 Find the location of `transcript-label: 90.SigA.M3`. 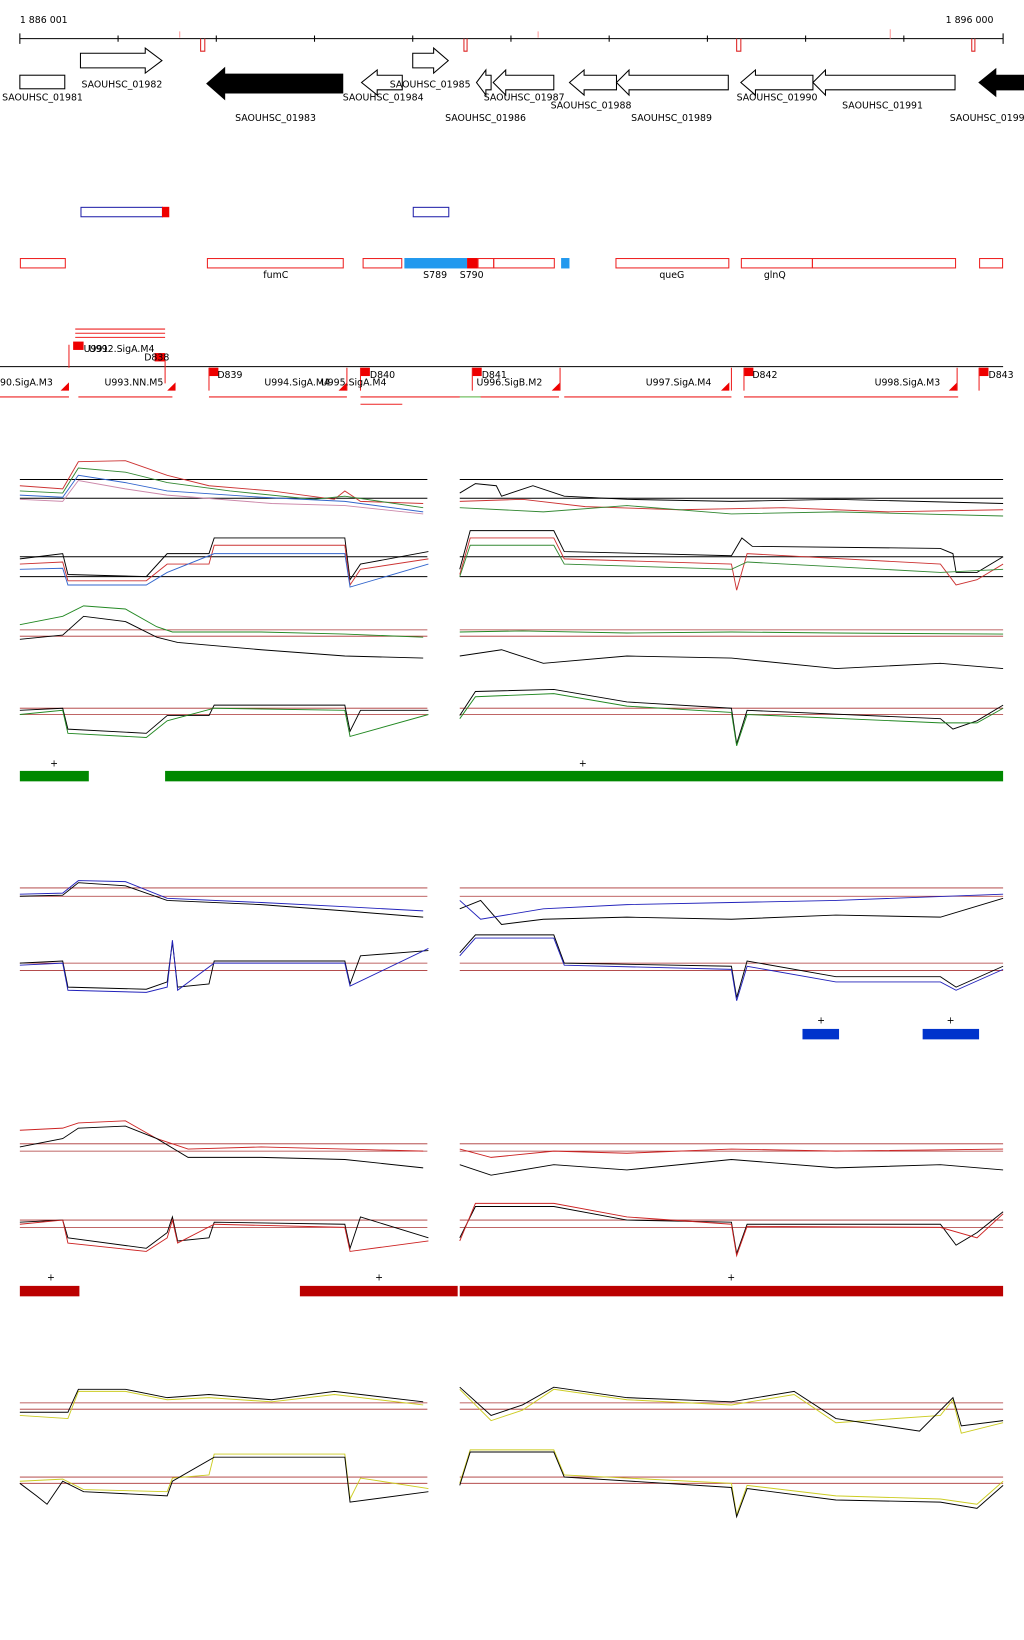

transcript-label: 90.SigA.M3 is located at coordinates (26, 382).